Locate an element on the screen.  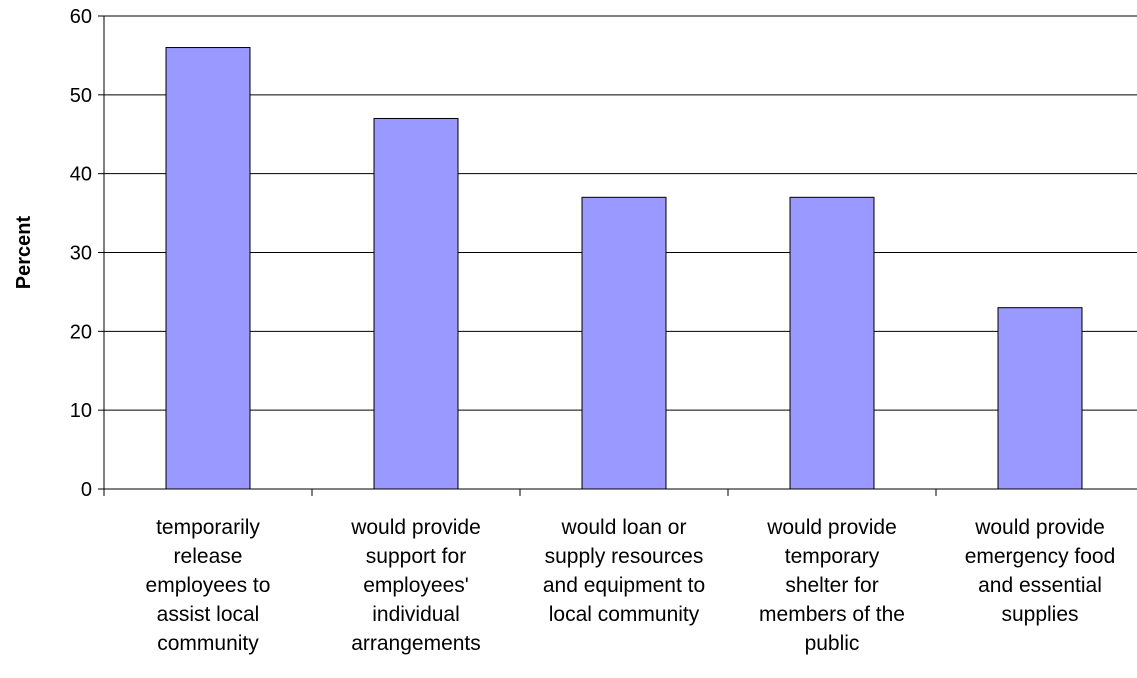
y-tick-label: 30 is located at coordinates (81, 254).